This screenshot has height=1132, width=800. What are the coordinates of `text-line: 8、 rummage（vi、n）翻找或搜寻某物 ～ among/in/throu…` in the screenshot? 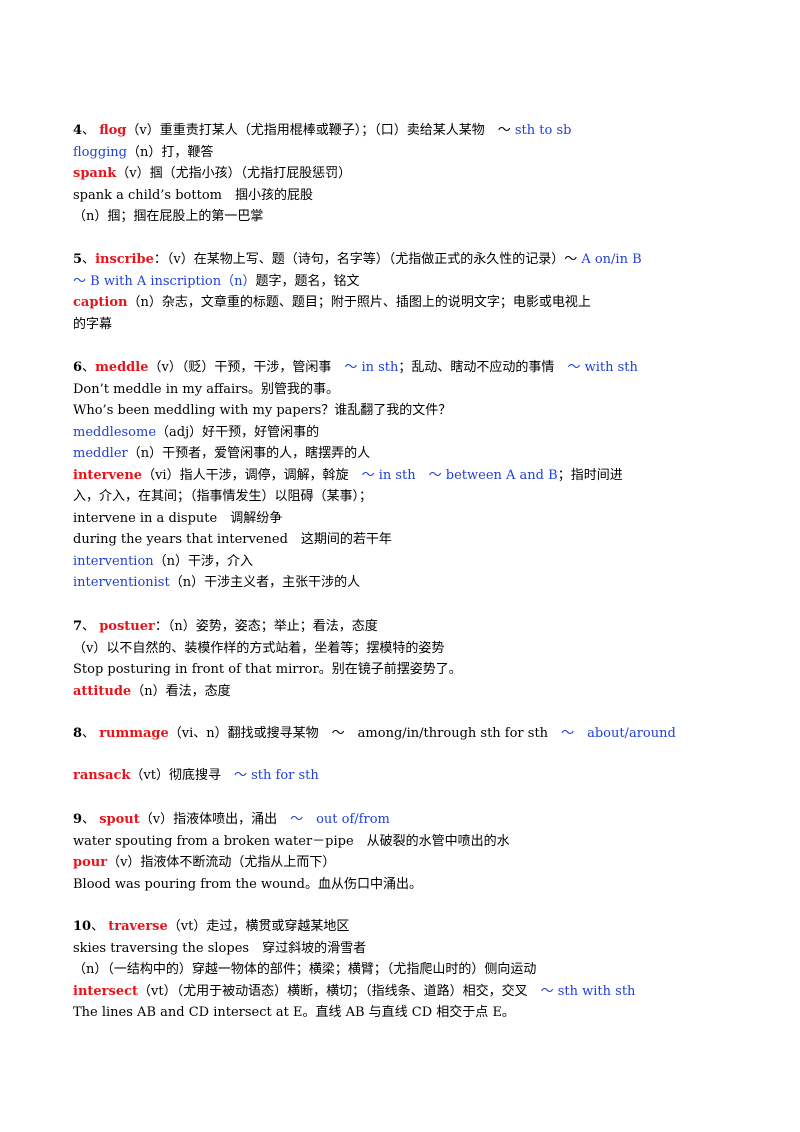 It's located at (408, 734).